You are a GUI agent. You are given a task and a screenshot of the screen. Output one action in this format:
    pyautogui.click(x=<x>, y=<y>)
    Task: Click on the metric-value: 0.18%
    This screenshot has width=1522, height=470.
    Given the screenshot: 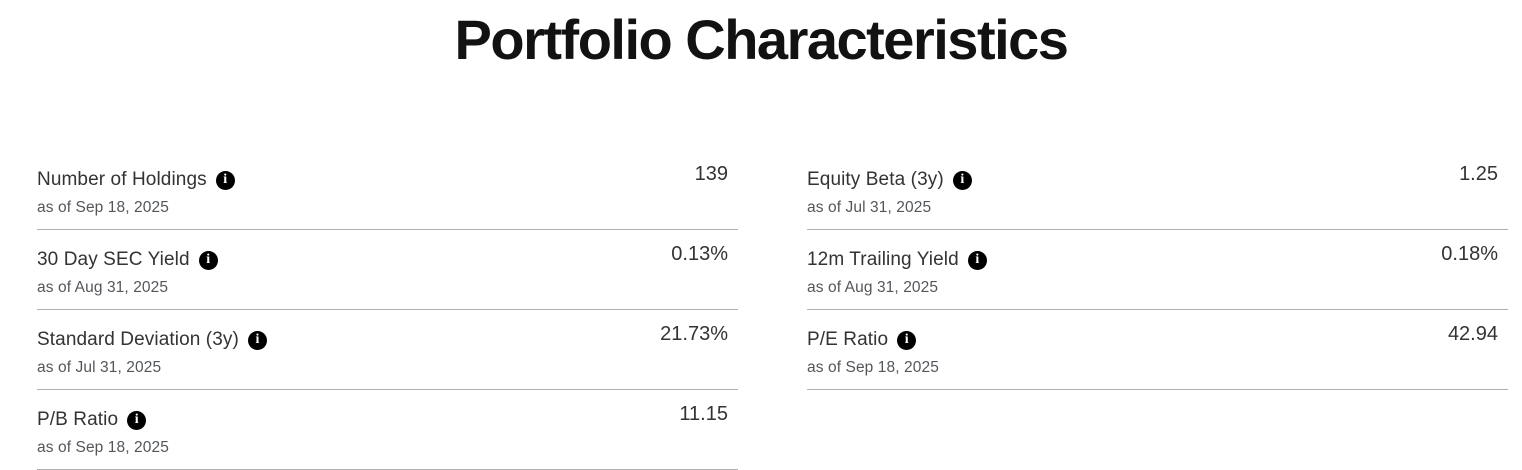 What is the action you would take?
    pyautogui.click(x=1469, y=254)
    